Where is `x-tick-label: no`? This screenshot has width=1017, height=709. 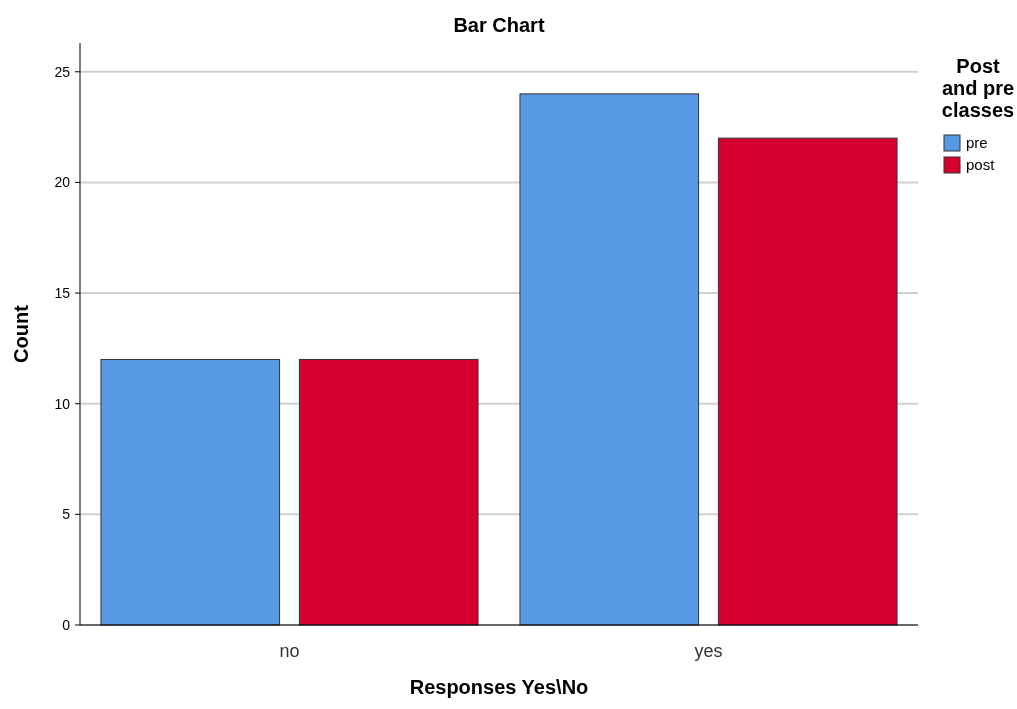
x-tick-label: no is located at coordinates (289, 651).